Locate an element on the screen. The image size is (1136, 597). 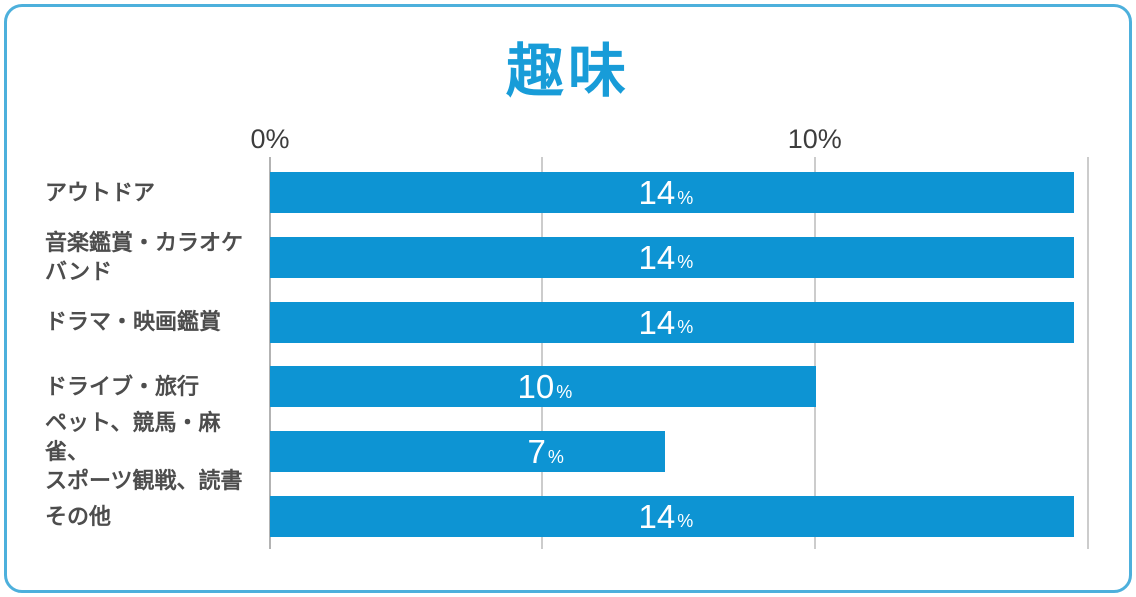
chart-row: ドライブ・旅行 10% is located at coordinates (544, 386).